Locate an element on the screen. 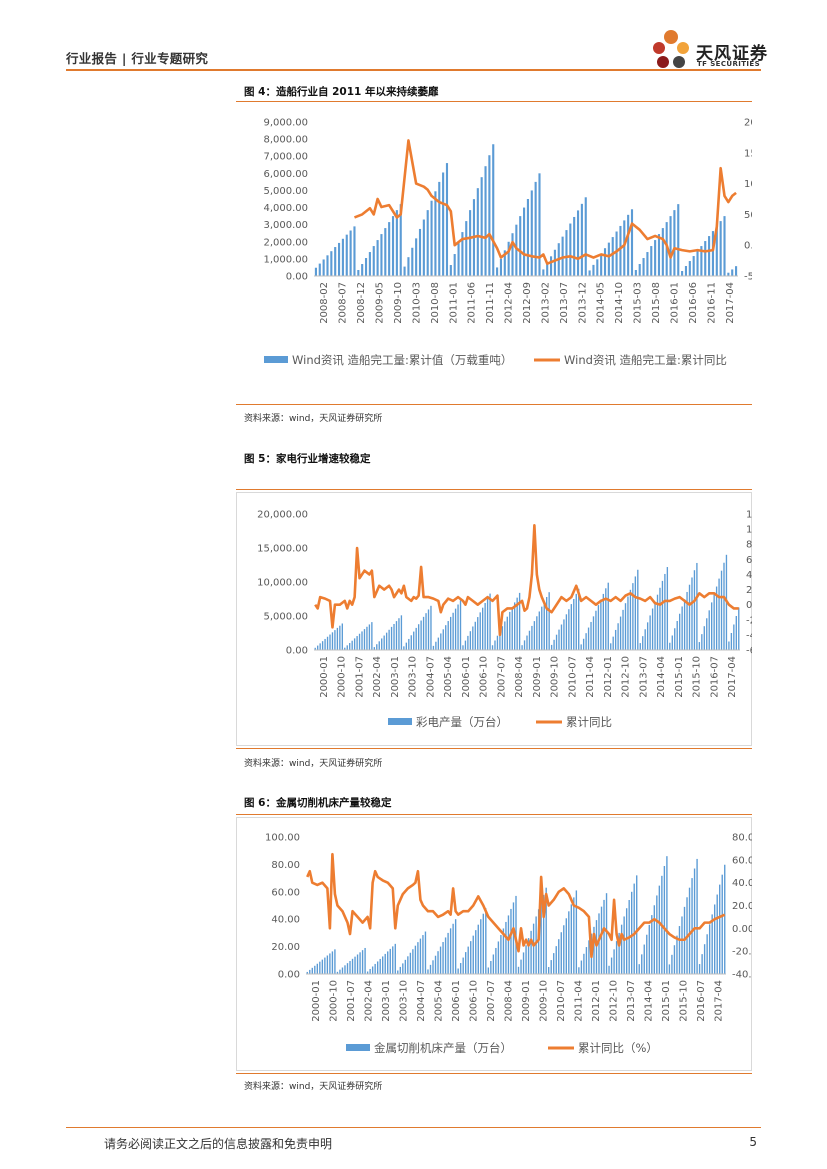 The height and width of the screenshot is (1169, 827). fig4-x-tick: 2015-08 is located at coordinates (656, 303).